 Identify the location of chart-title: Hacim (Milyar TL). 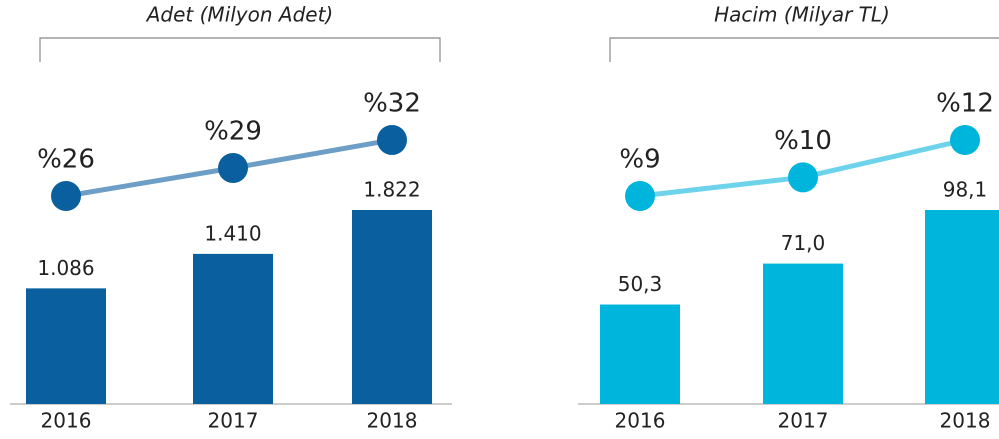
(802, 15).